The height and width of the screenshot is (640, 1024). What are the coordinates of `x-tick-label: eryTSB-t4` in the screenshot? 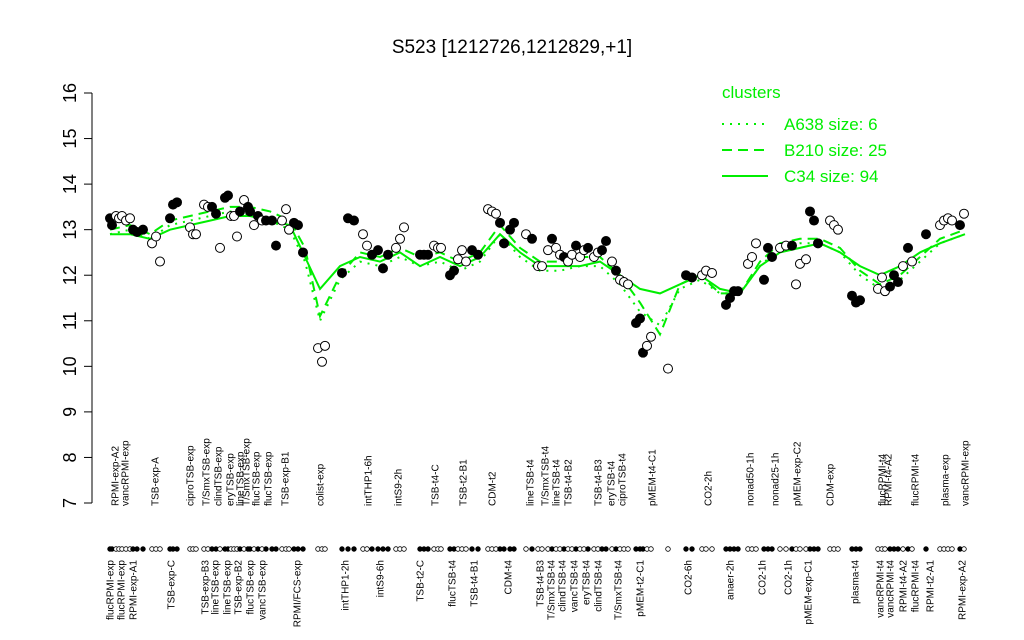 It's located at (587, 582).